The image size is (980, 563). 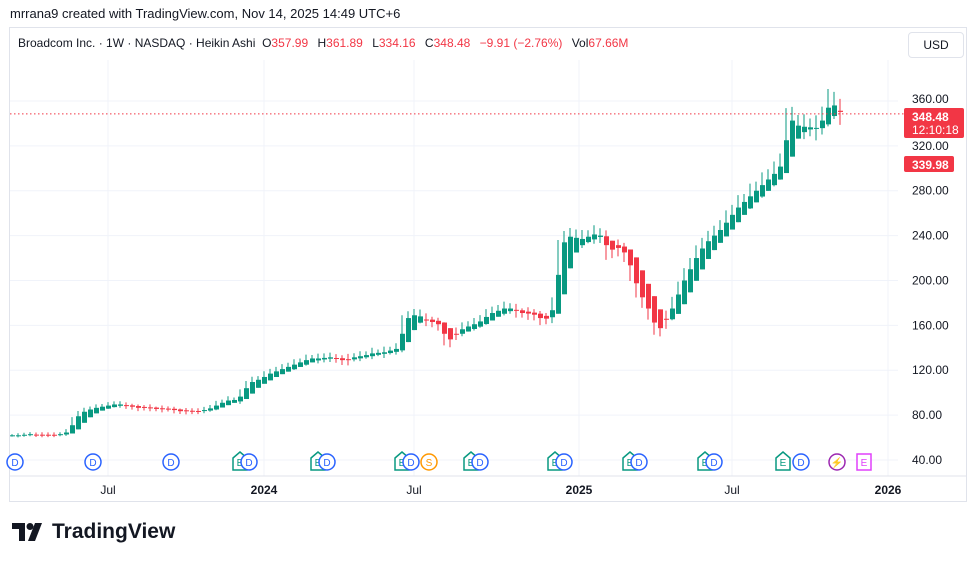 I want to click on upcoming-earnings-marker-icon: E, so click(x=864, y=462).